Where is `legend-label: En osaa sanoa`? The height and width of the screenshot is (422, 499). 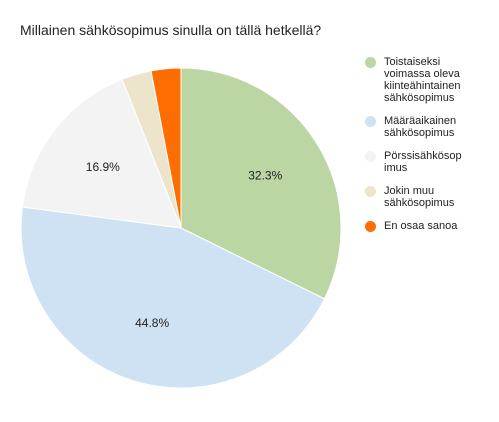 legend-label: En osaa sanoa is located at coordinates (421, 226).